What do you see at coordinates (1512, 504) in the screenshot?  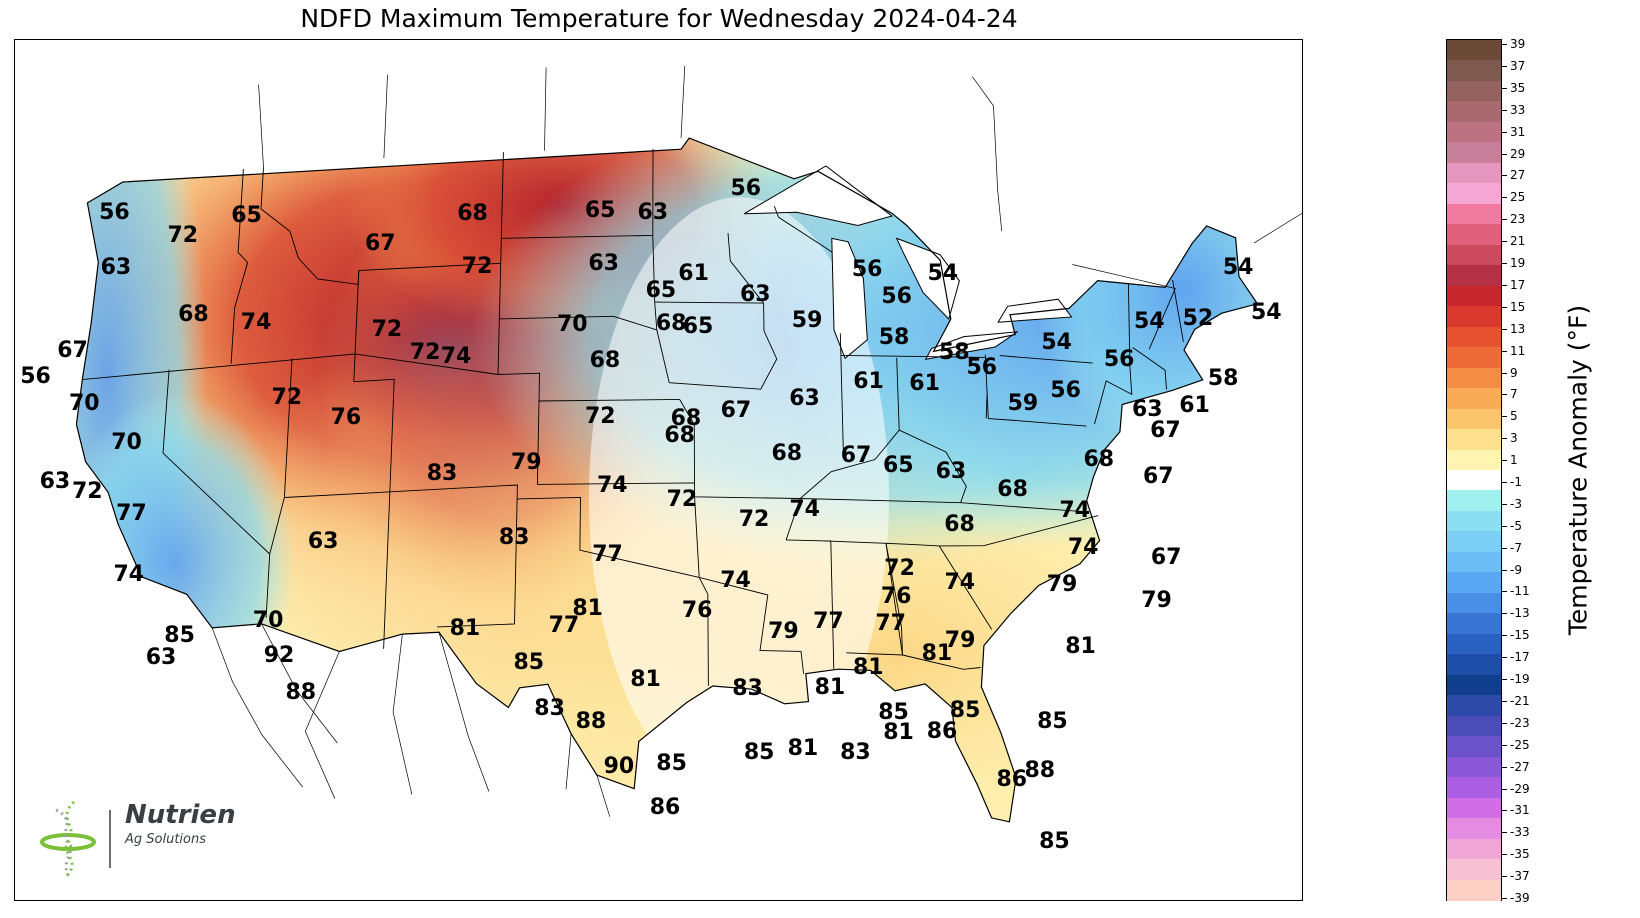 I see `colorbar-tick-label: -3` at bounding box center [1512, 504].